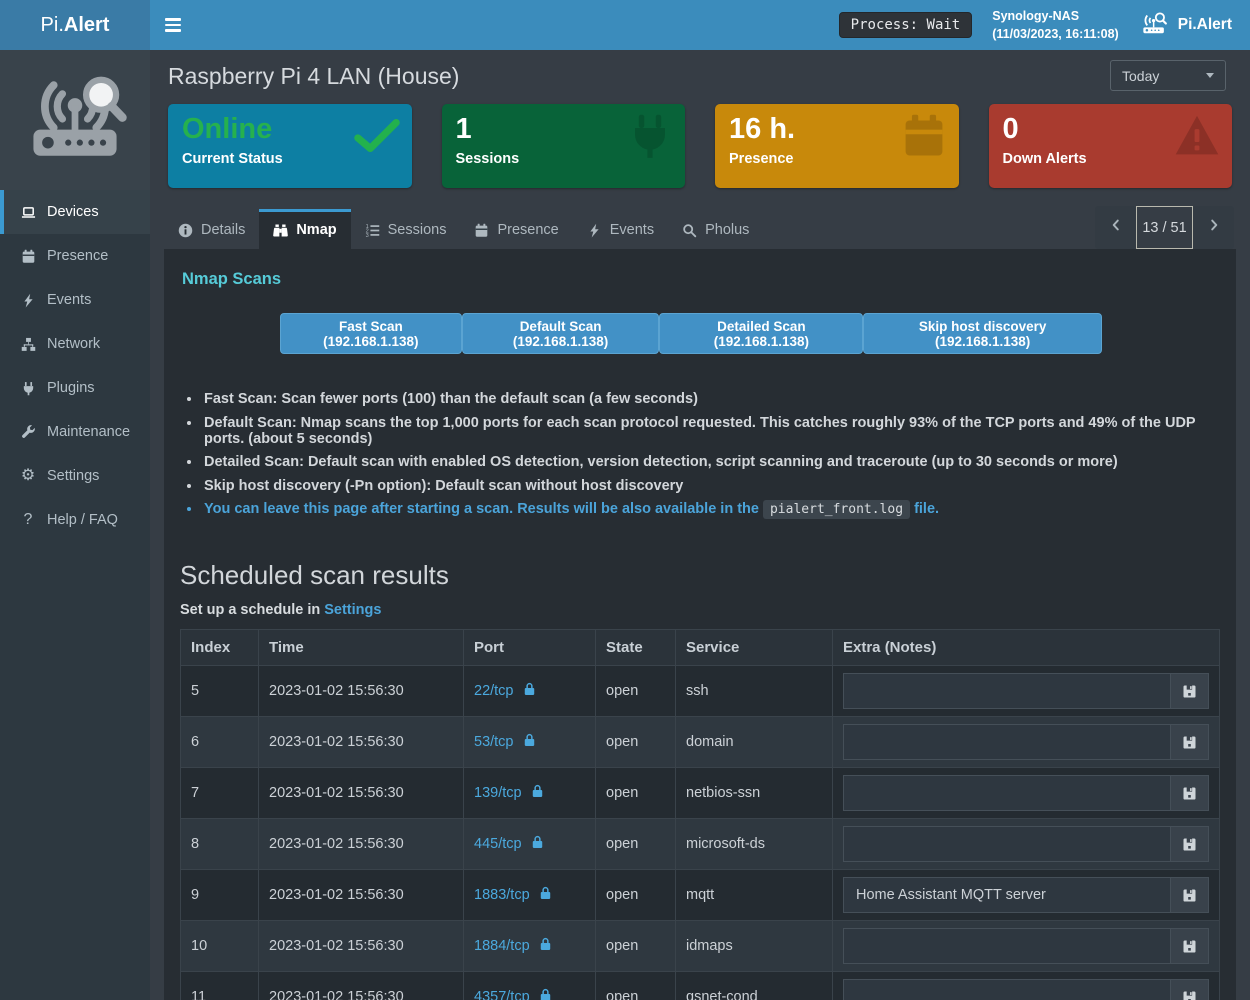  What do you see at coordinates (528, 230) in the screenshot?
I see `tab-label: Presence` at bounding box center [528, 230].